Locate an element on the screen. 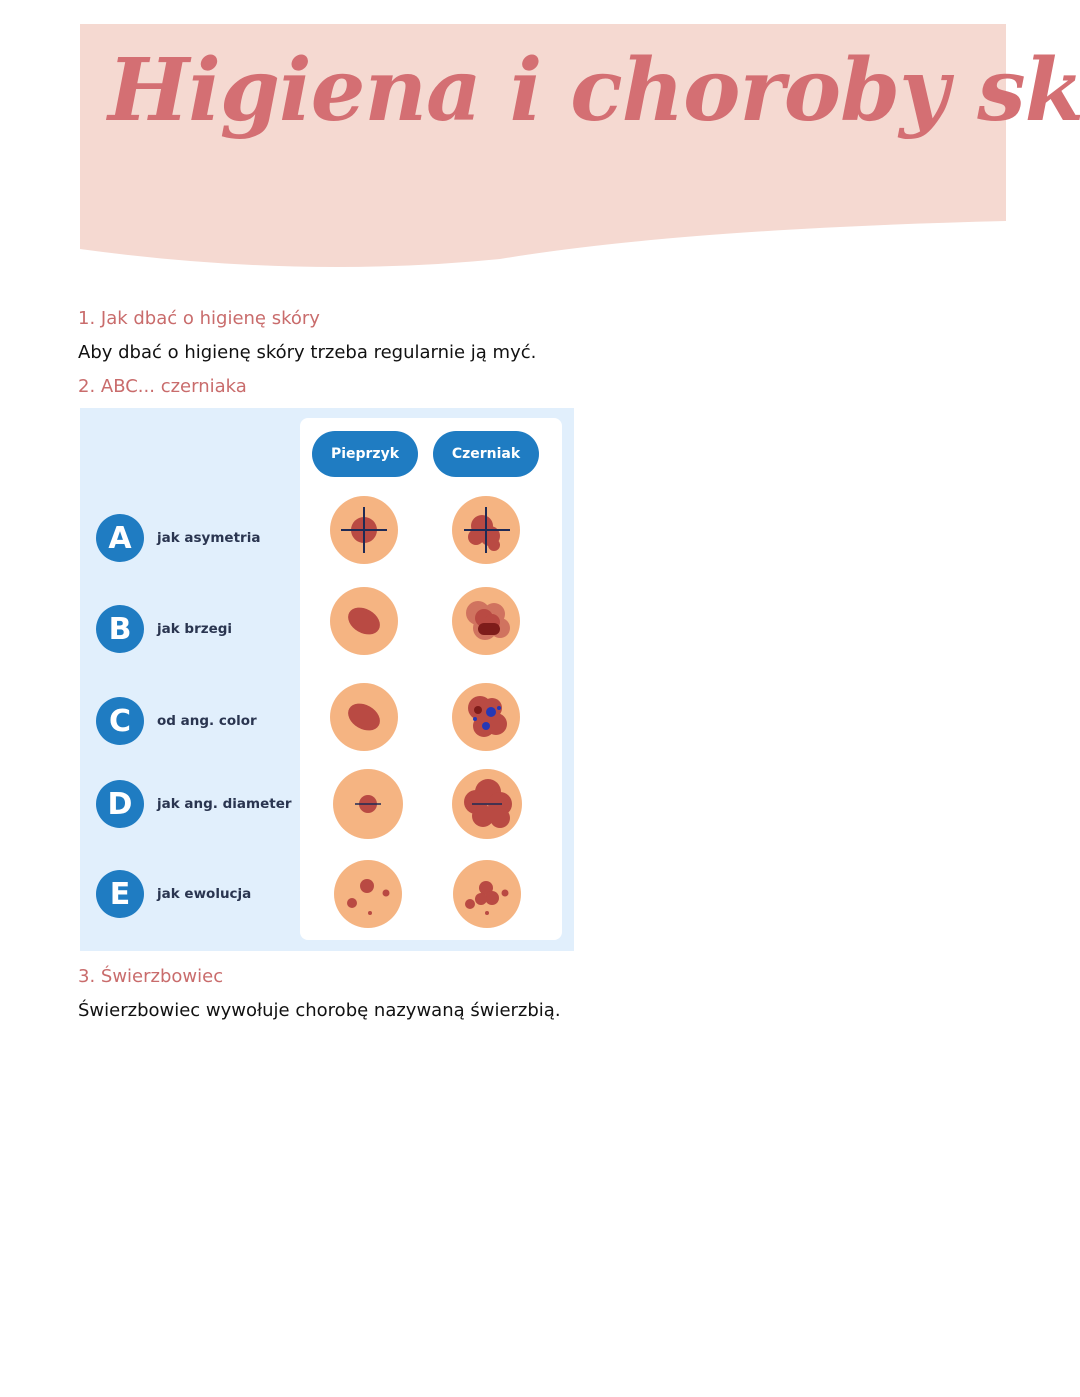  asymmetry-melanoma is located at coordinates (487, 530).